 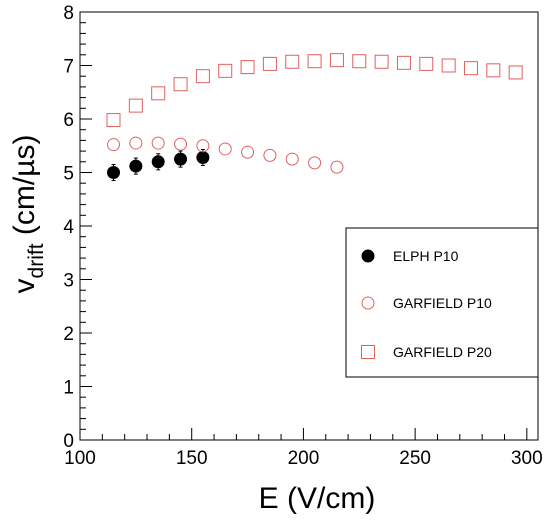 I want to click on y-tick-label: 3, so click(x=68, y=281).